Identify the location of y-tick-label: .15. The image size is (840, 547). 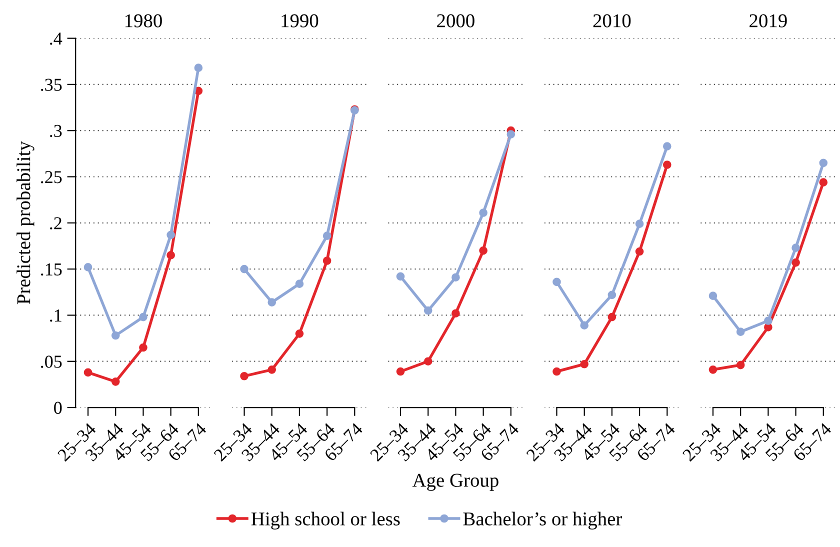
(51, 269).